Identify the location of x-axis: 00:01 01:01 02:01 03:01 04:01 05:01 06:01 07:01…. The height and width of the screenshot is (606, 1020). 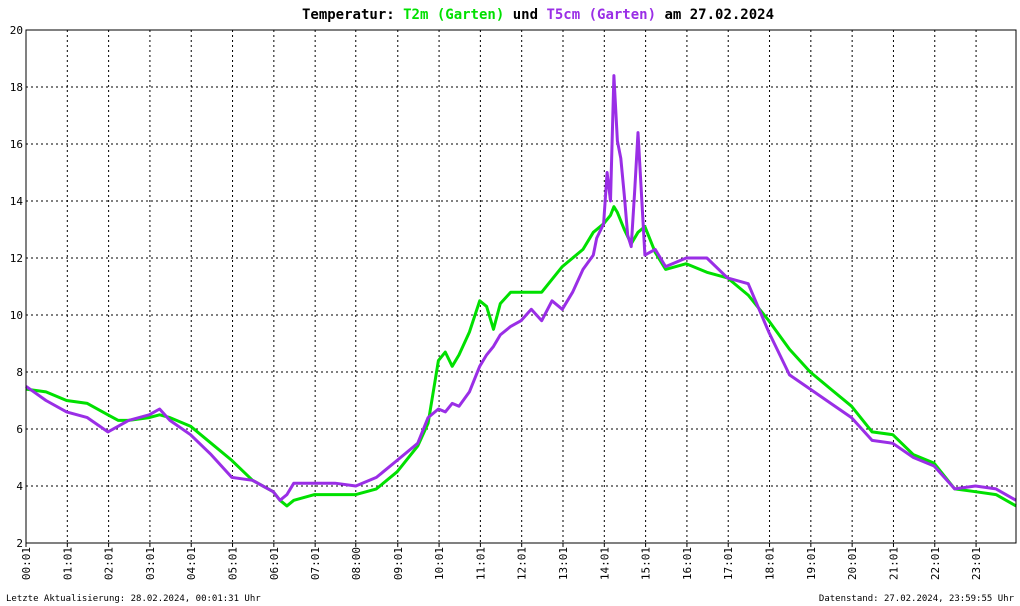
(501, 561).